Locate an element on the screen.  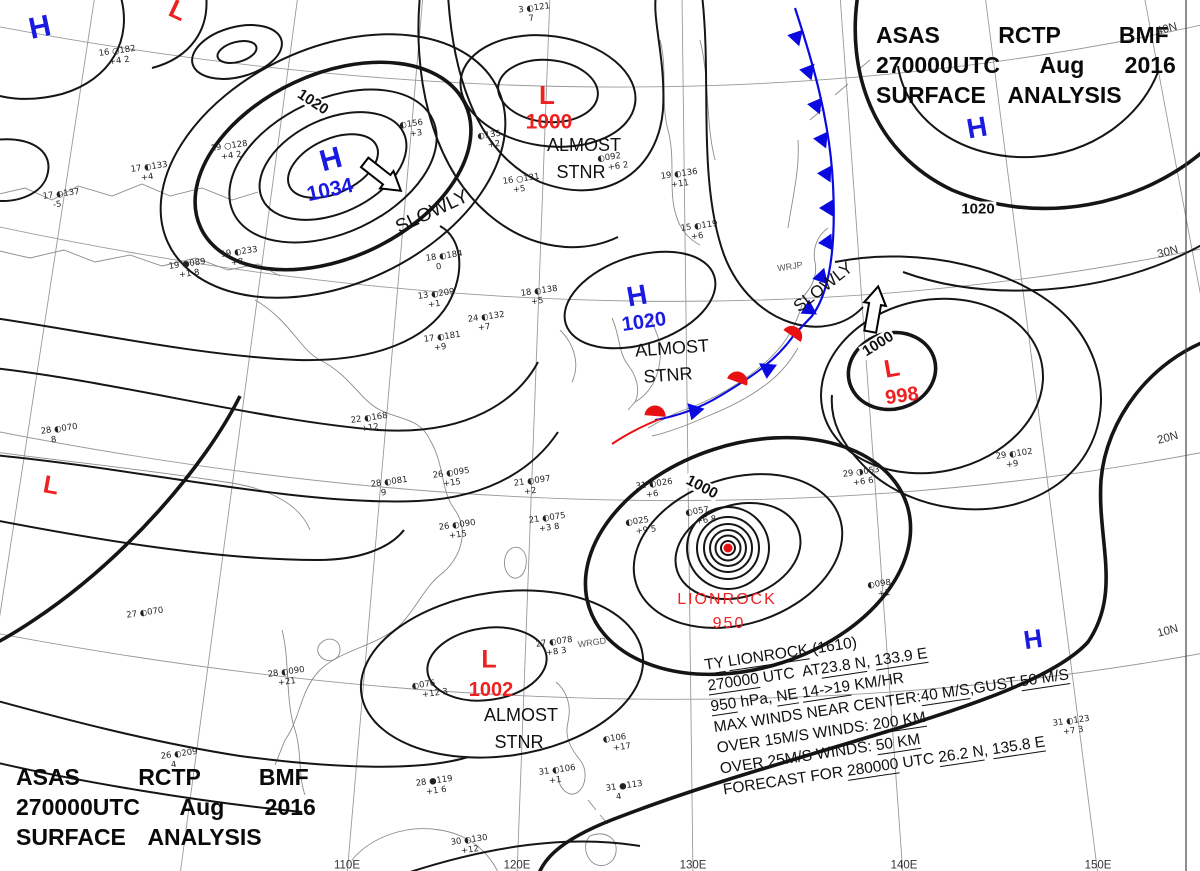
cold-front-line is located at coordinates (814, 171).